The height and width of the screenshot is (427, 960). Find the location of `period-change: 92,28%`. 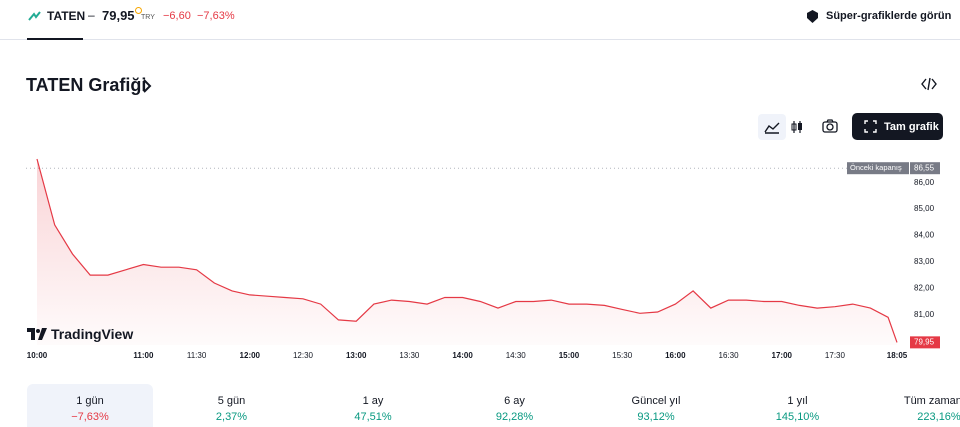

period-change: 92,28% is located at coordinates (514, 417).